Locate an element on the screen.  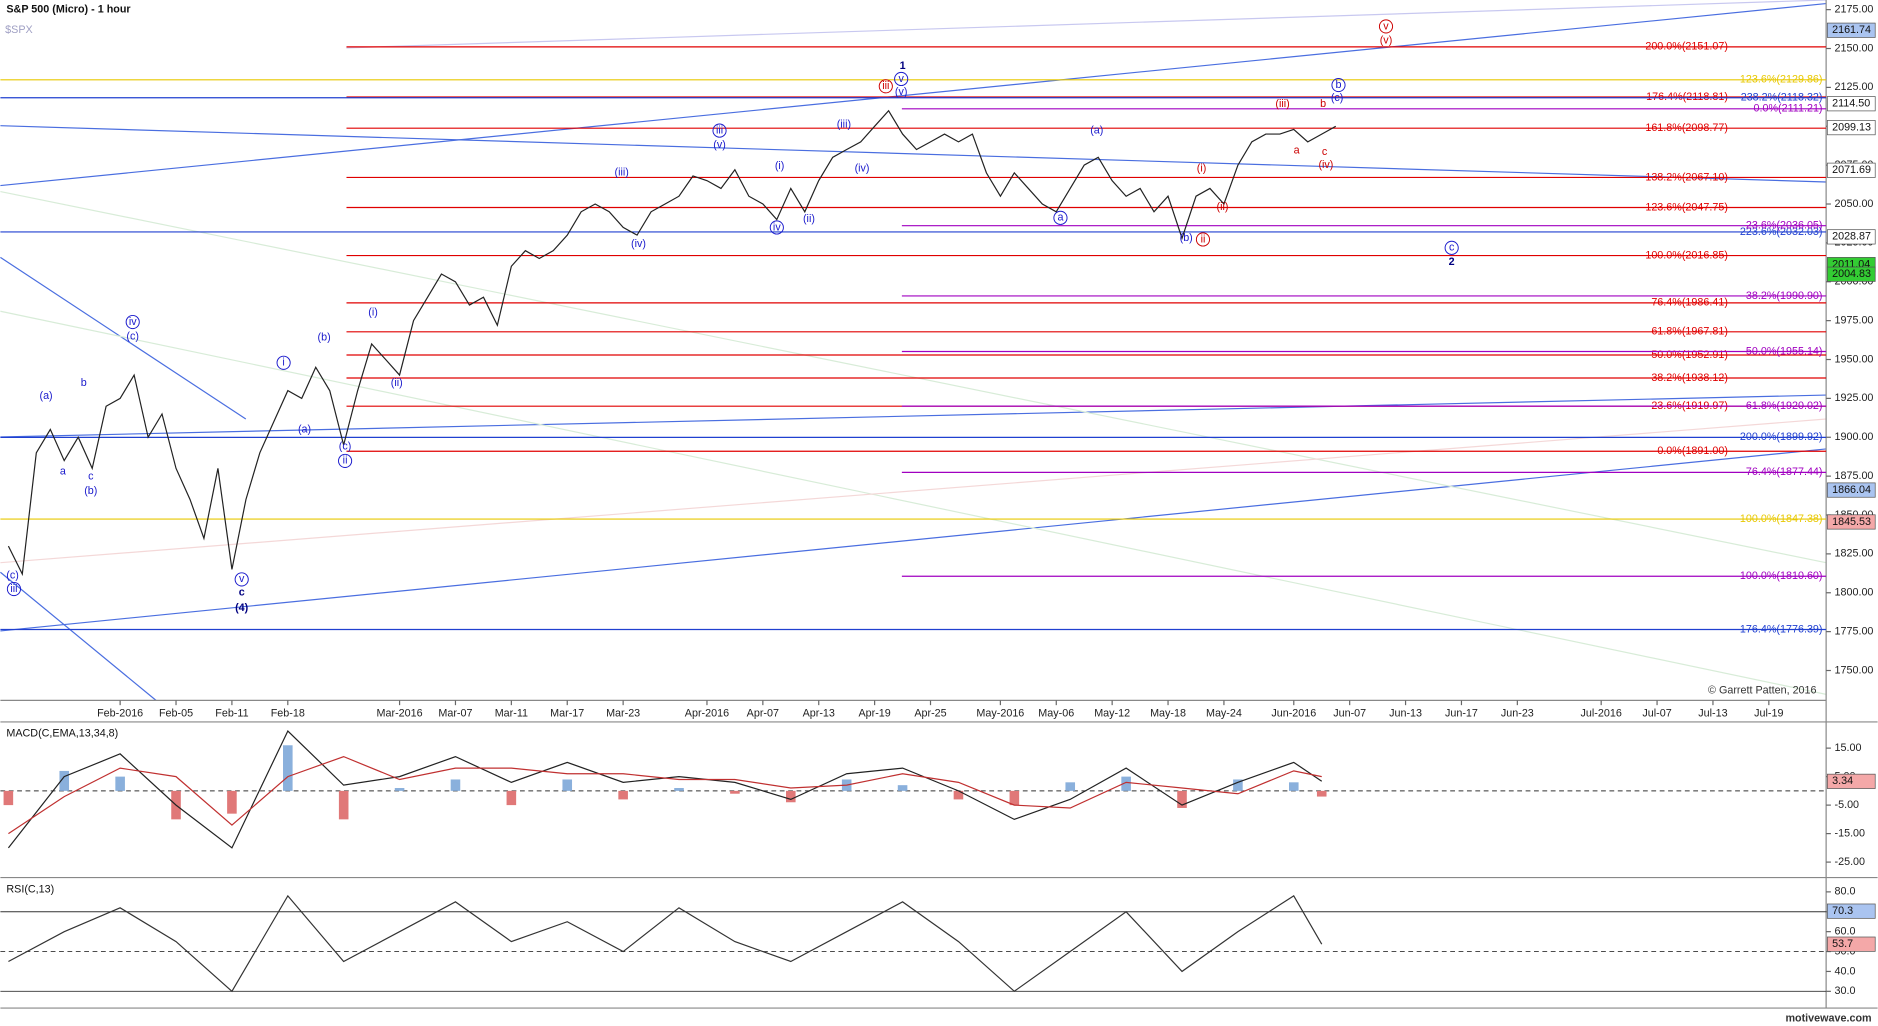
wave-label: iii is located at coordinates (885, 86).